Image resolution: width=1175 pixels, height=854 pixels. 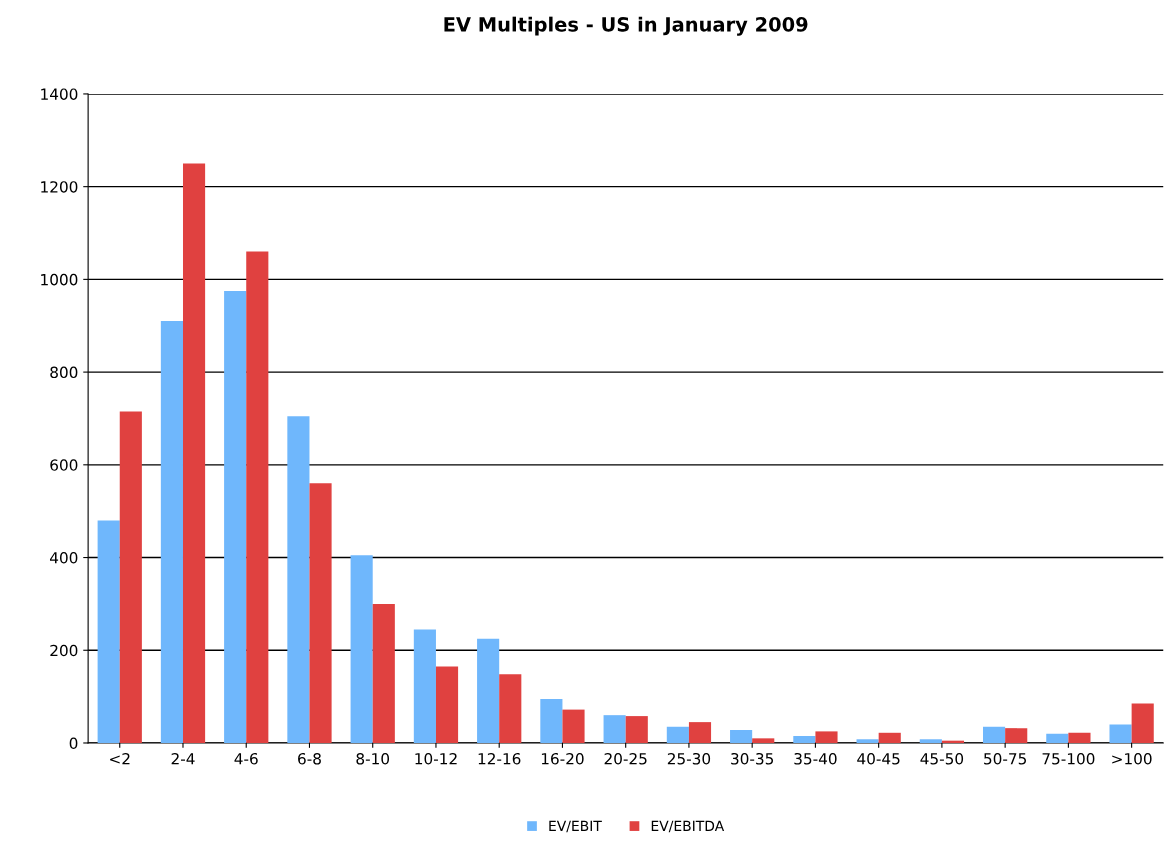 I want to click on x-tick-label: 50-75, so click(x=1005, y=758).